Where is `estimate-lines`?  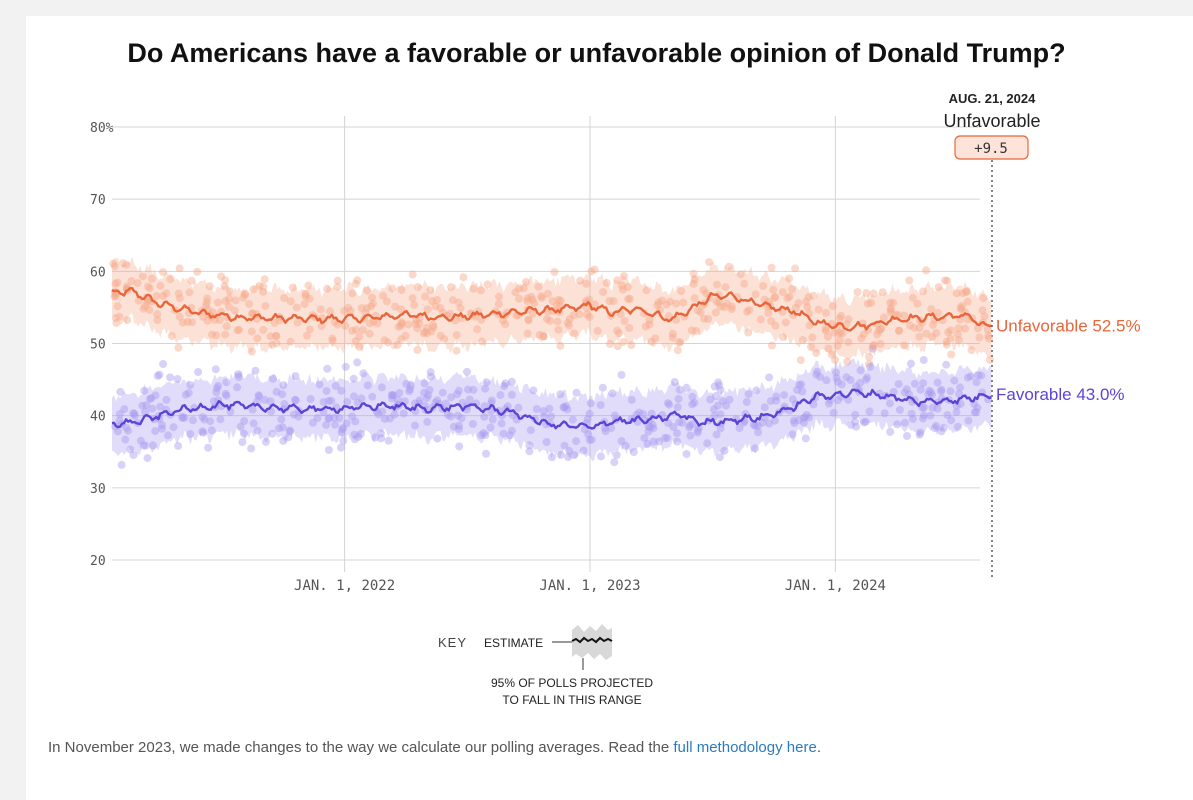 estimate-lines is located at coordinates (551, 358).